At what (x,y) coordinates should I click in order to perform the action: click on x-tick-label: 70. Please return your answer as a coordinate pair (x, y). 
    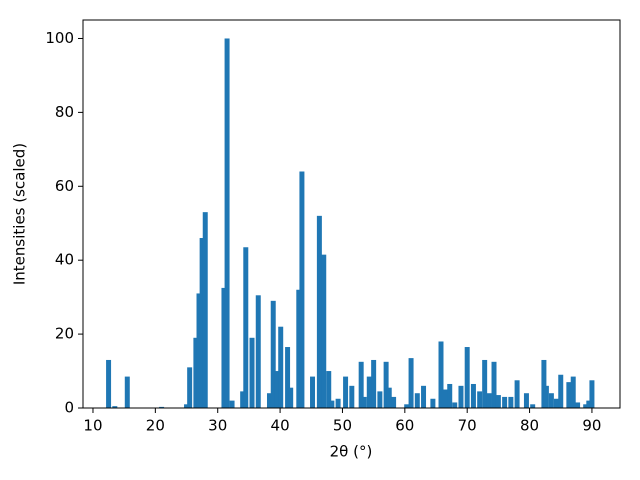
    Looking at the image, I should click on (467, 426).